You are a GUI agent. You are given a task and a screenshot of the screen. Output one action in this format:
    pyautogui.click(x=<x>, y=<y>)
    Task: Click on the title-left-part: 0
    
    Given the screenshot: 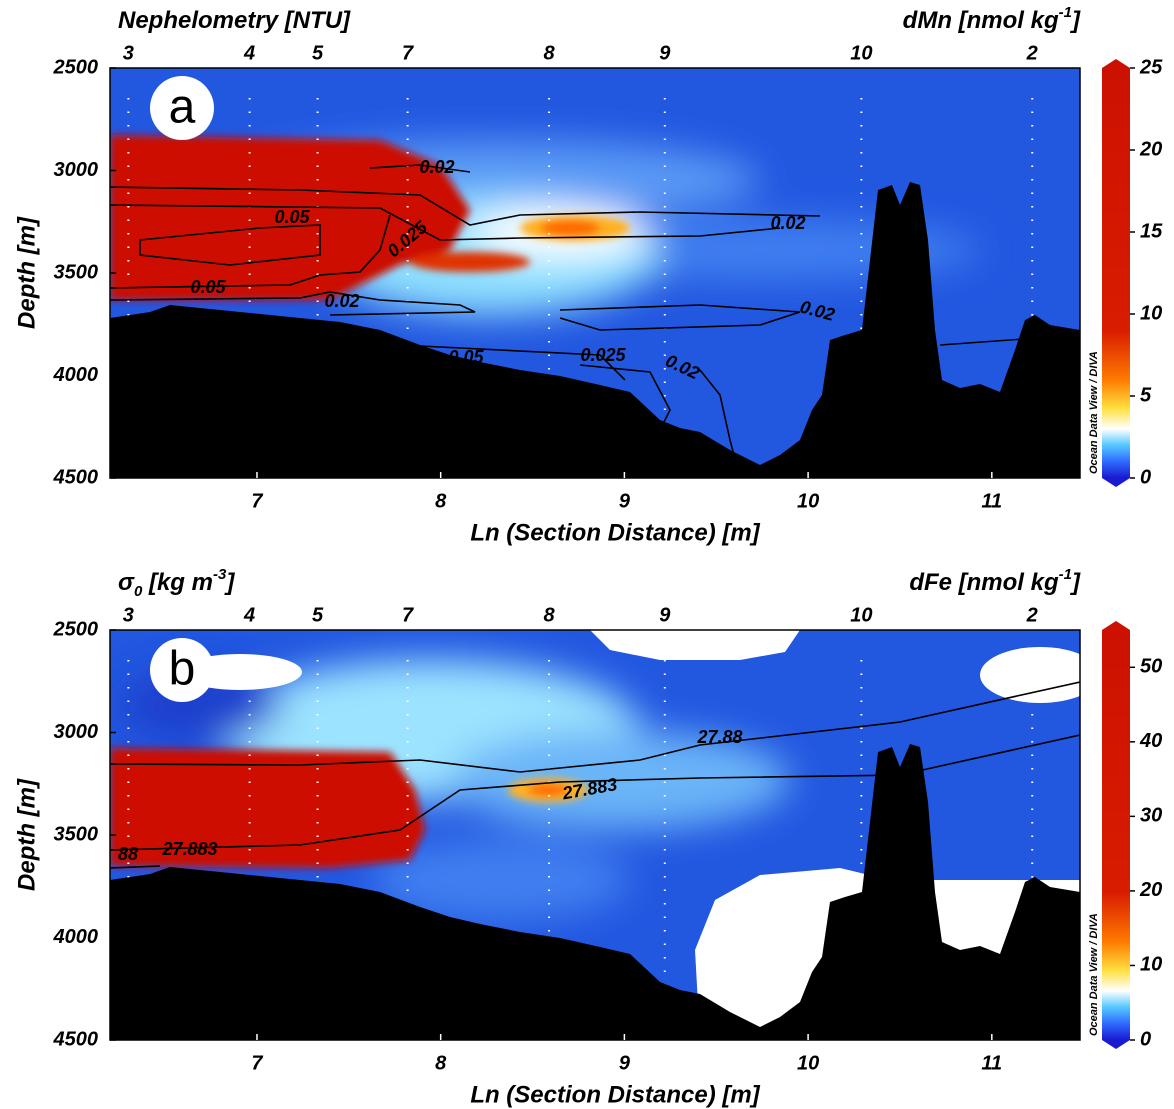 What is the action you would take?
    pyautogui.click(x=138, y=591)
    